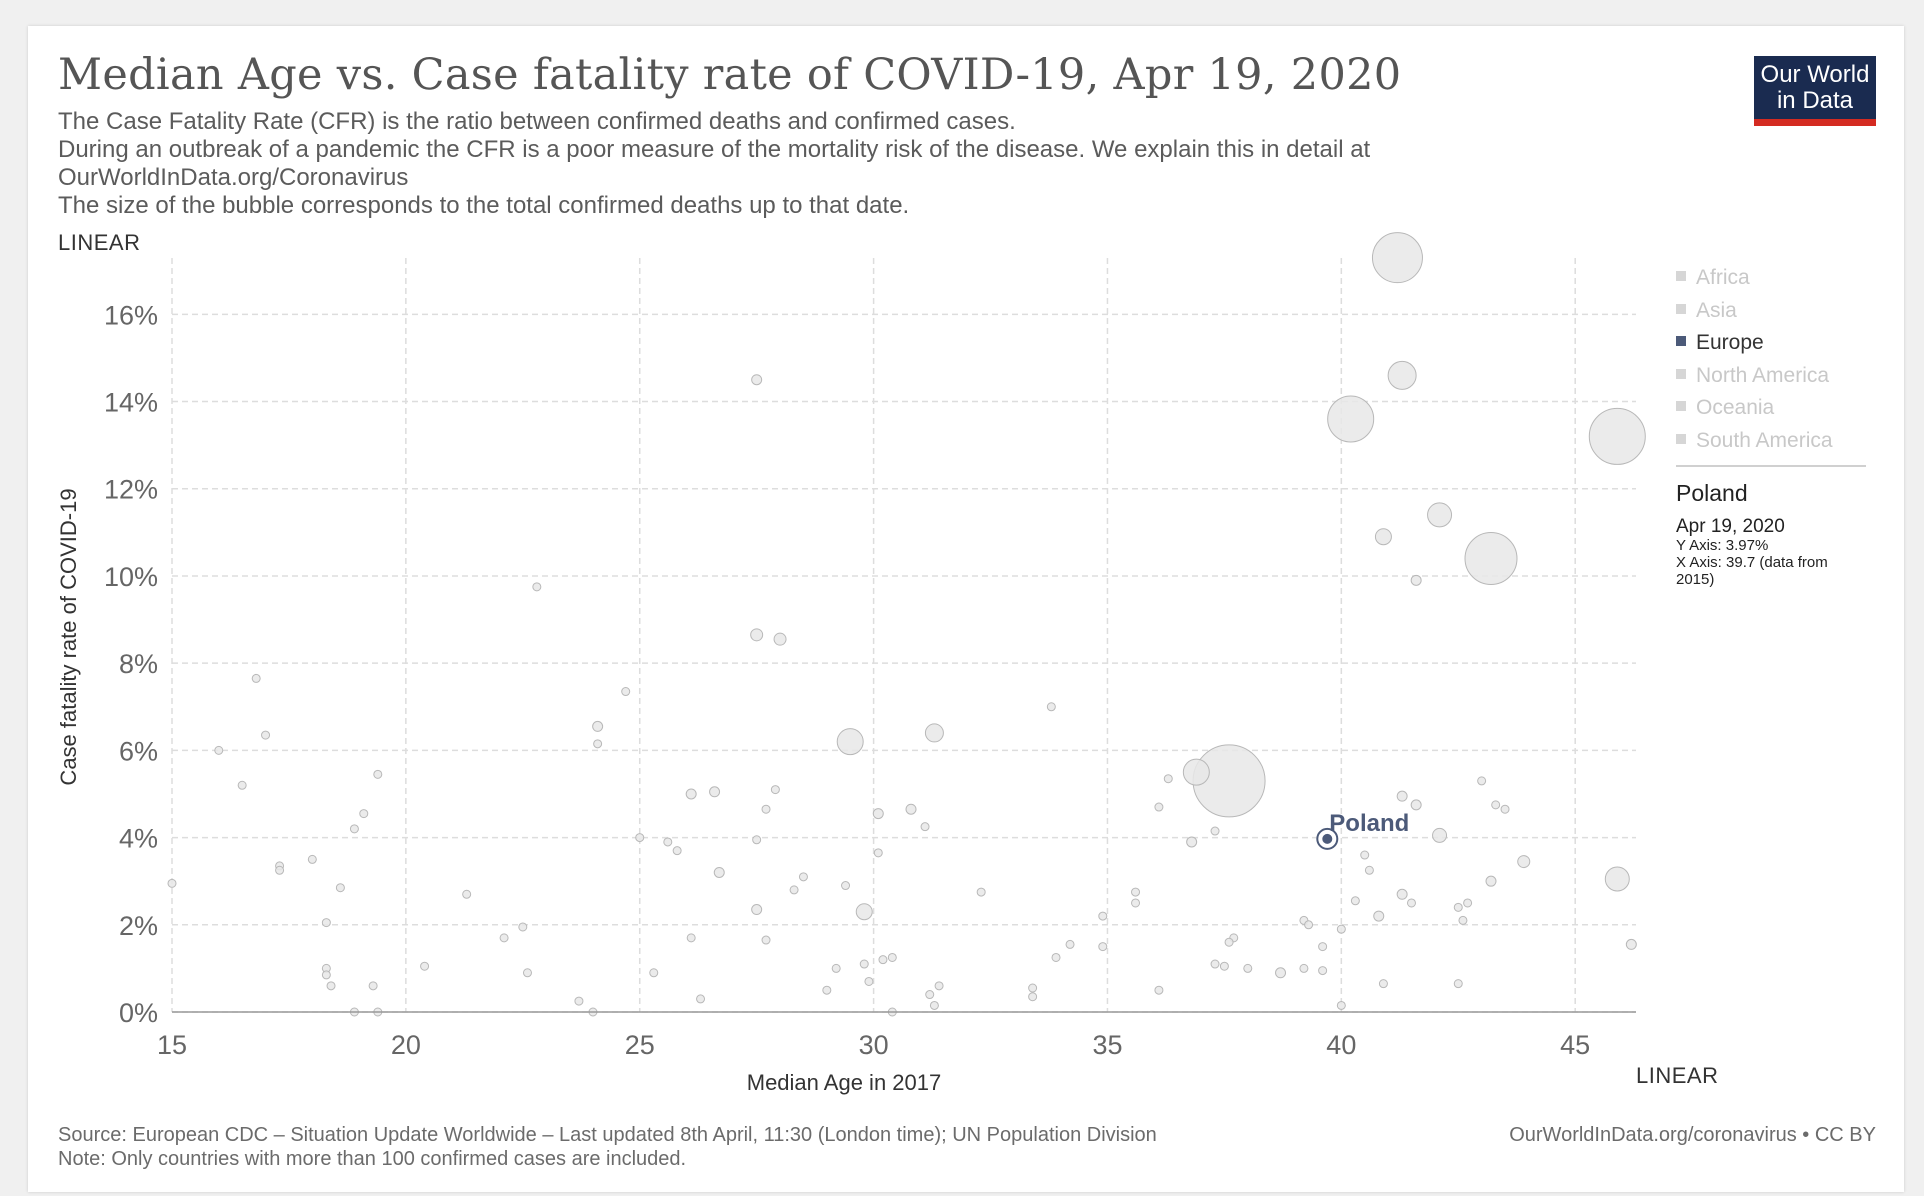  I want to click on logo-text-line1: Our World, so click(1815, 74).